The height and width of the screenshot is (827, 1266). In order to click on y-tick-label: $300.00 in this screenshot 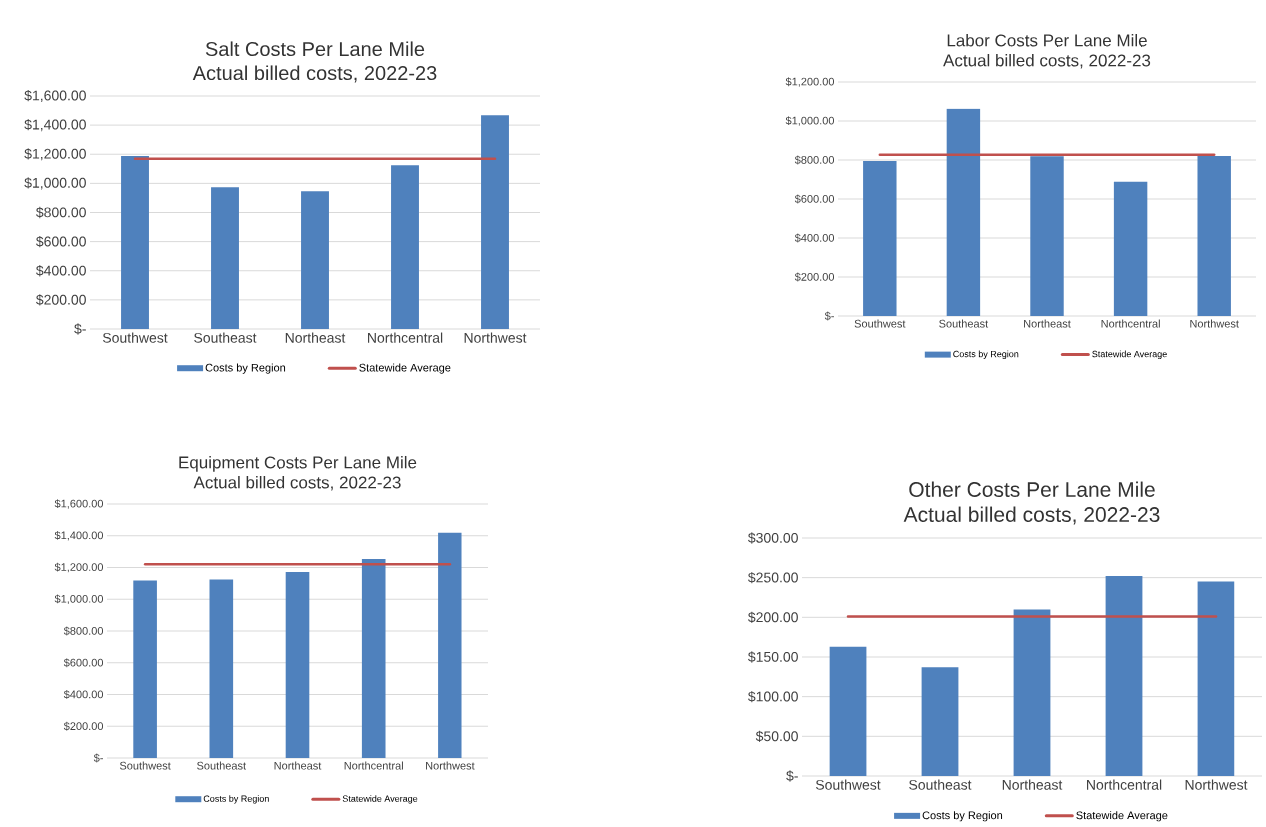, I will do `click(773, 538)`.